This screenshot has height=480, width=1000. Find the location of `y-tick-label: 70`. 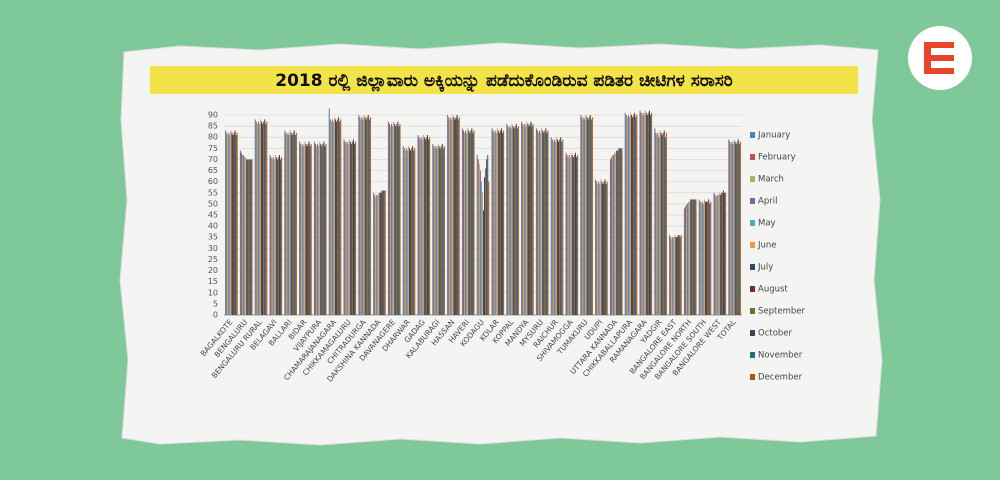

y-tick-label: 70 is located at coordinates (213, 159).